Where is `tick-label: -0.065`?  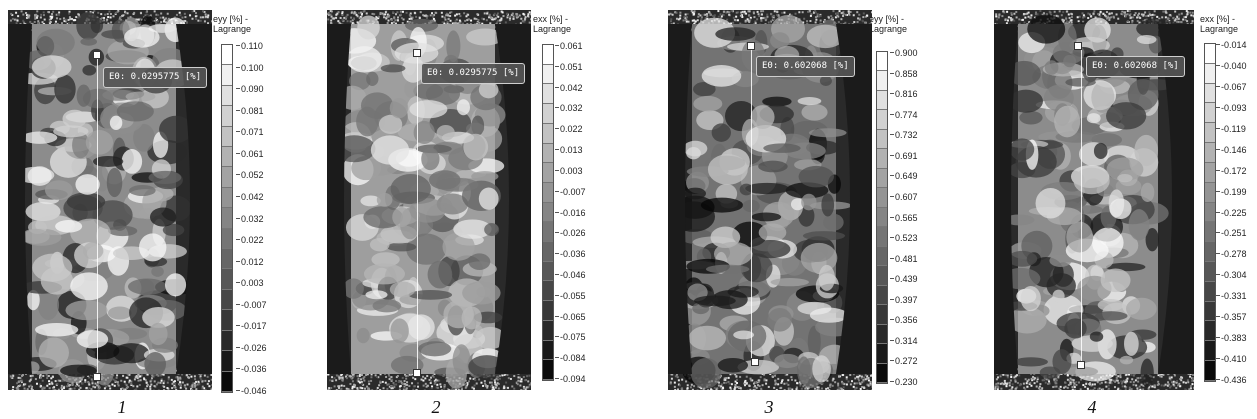
tick-label: -0.065 is located at coordinates (570, 316).